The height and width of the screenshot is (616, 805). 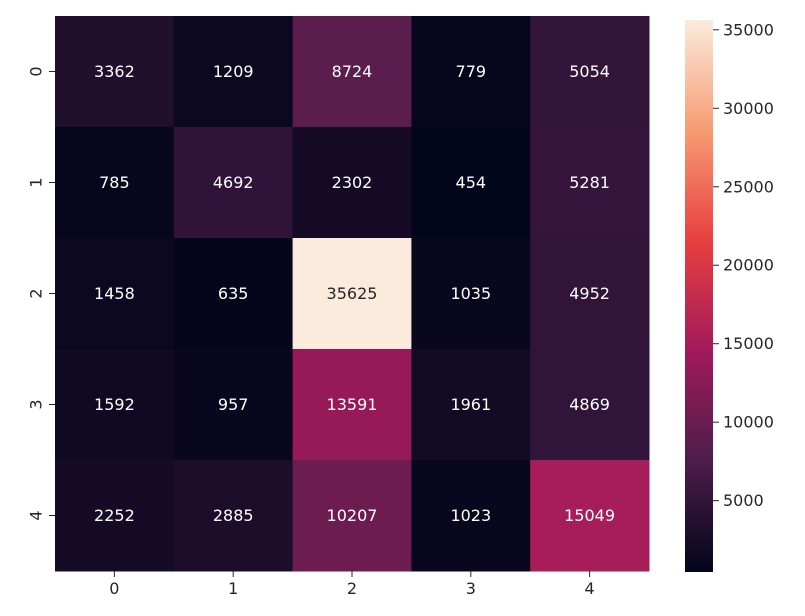 I want to click on cell-value-label: 4869, so click(x=589, y=404).